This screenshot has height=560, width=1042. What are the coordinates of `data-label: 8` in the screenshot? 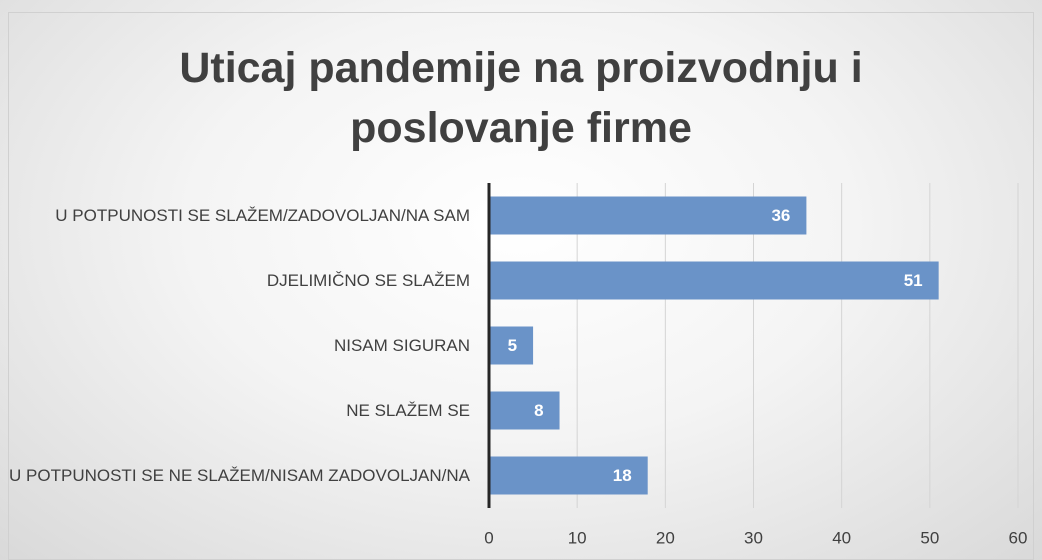 It's located at (538, 410).